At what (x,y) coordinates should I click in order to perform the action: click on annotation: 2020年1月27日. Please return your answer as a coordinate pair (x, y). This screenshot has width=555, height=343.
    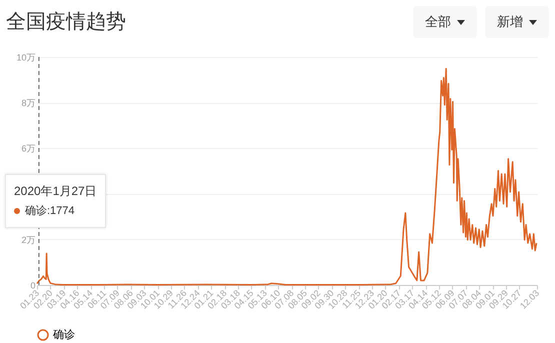
    Looking at the image, I should click on (55, 191).